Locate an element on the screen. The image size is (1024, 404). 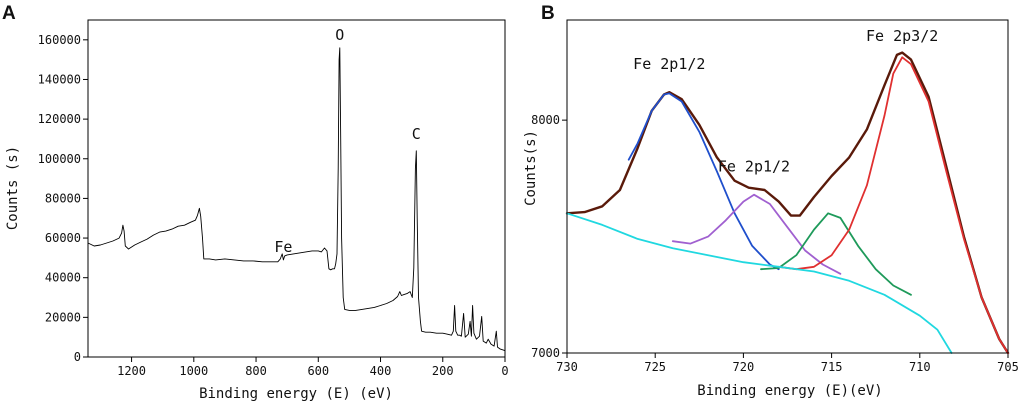
panel-b-x-tick-label: 730 is located at coordinates (567, 367).